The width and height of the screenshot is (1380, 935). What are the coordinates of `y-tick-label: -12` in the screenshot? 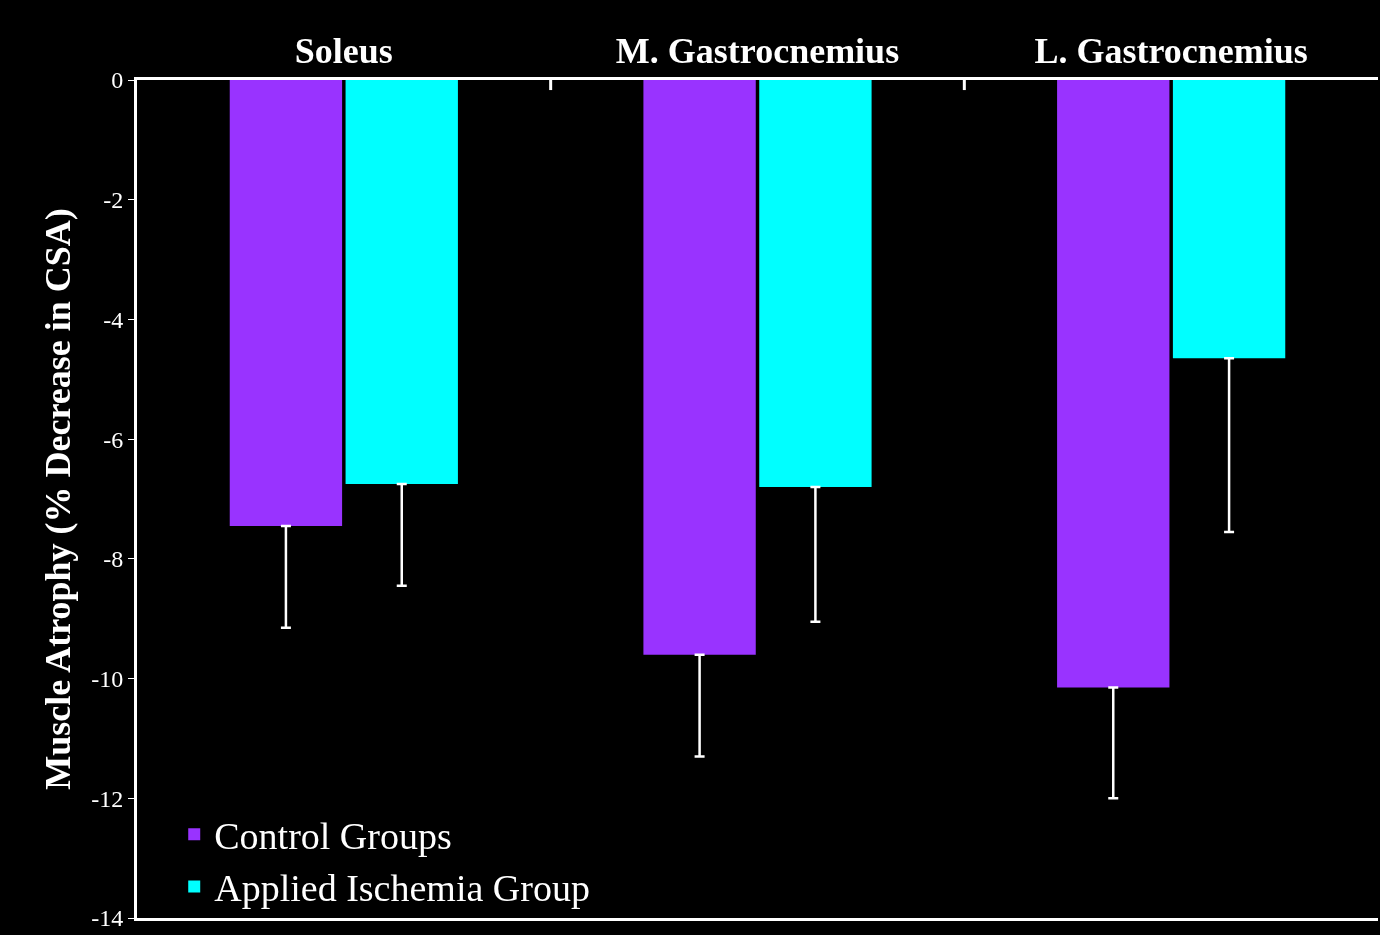 It's located at (107, 798).